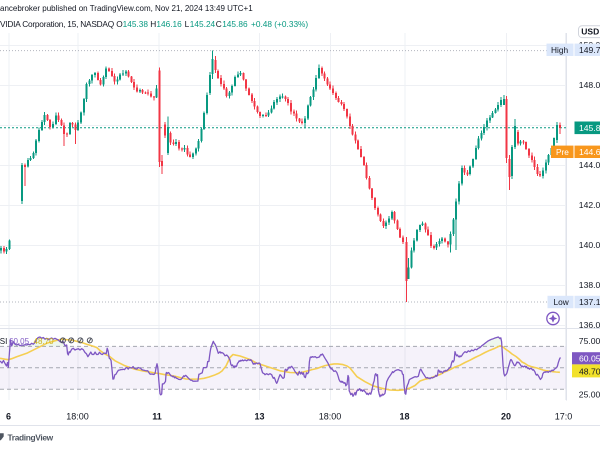  Describe the element at coordinates (589, 205) in the screenshot. I see `svg-text: 142.00` at that location.